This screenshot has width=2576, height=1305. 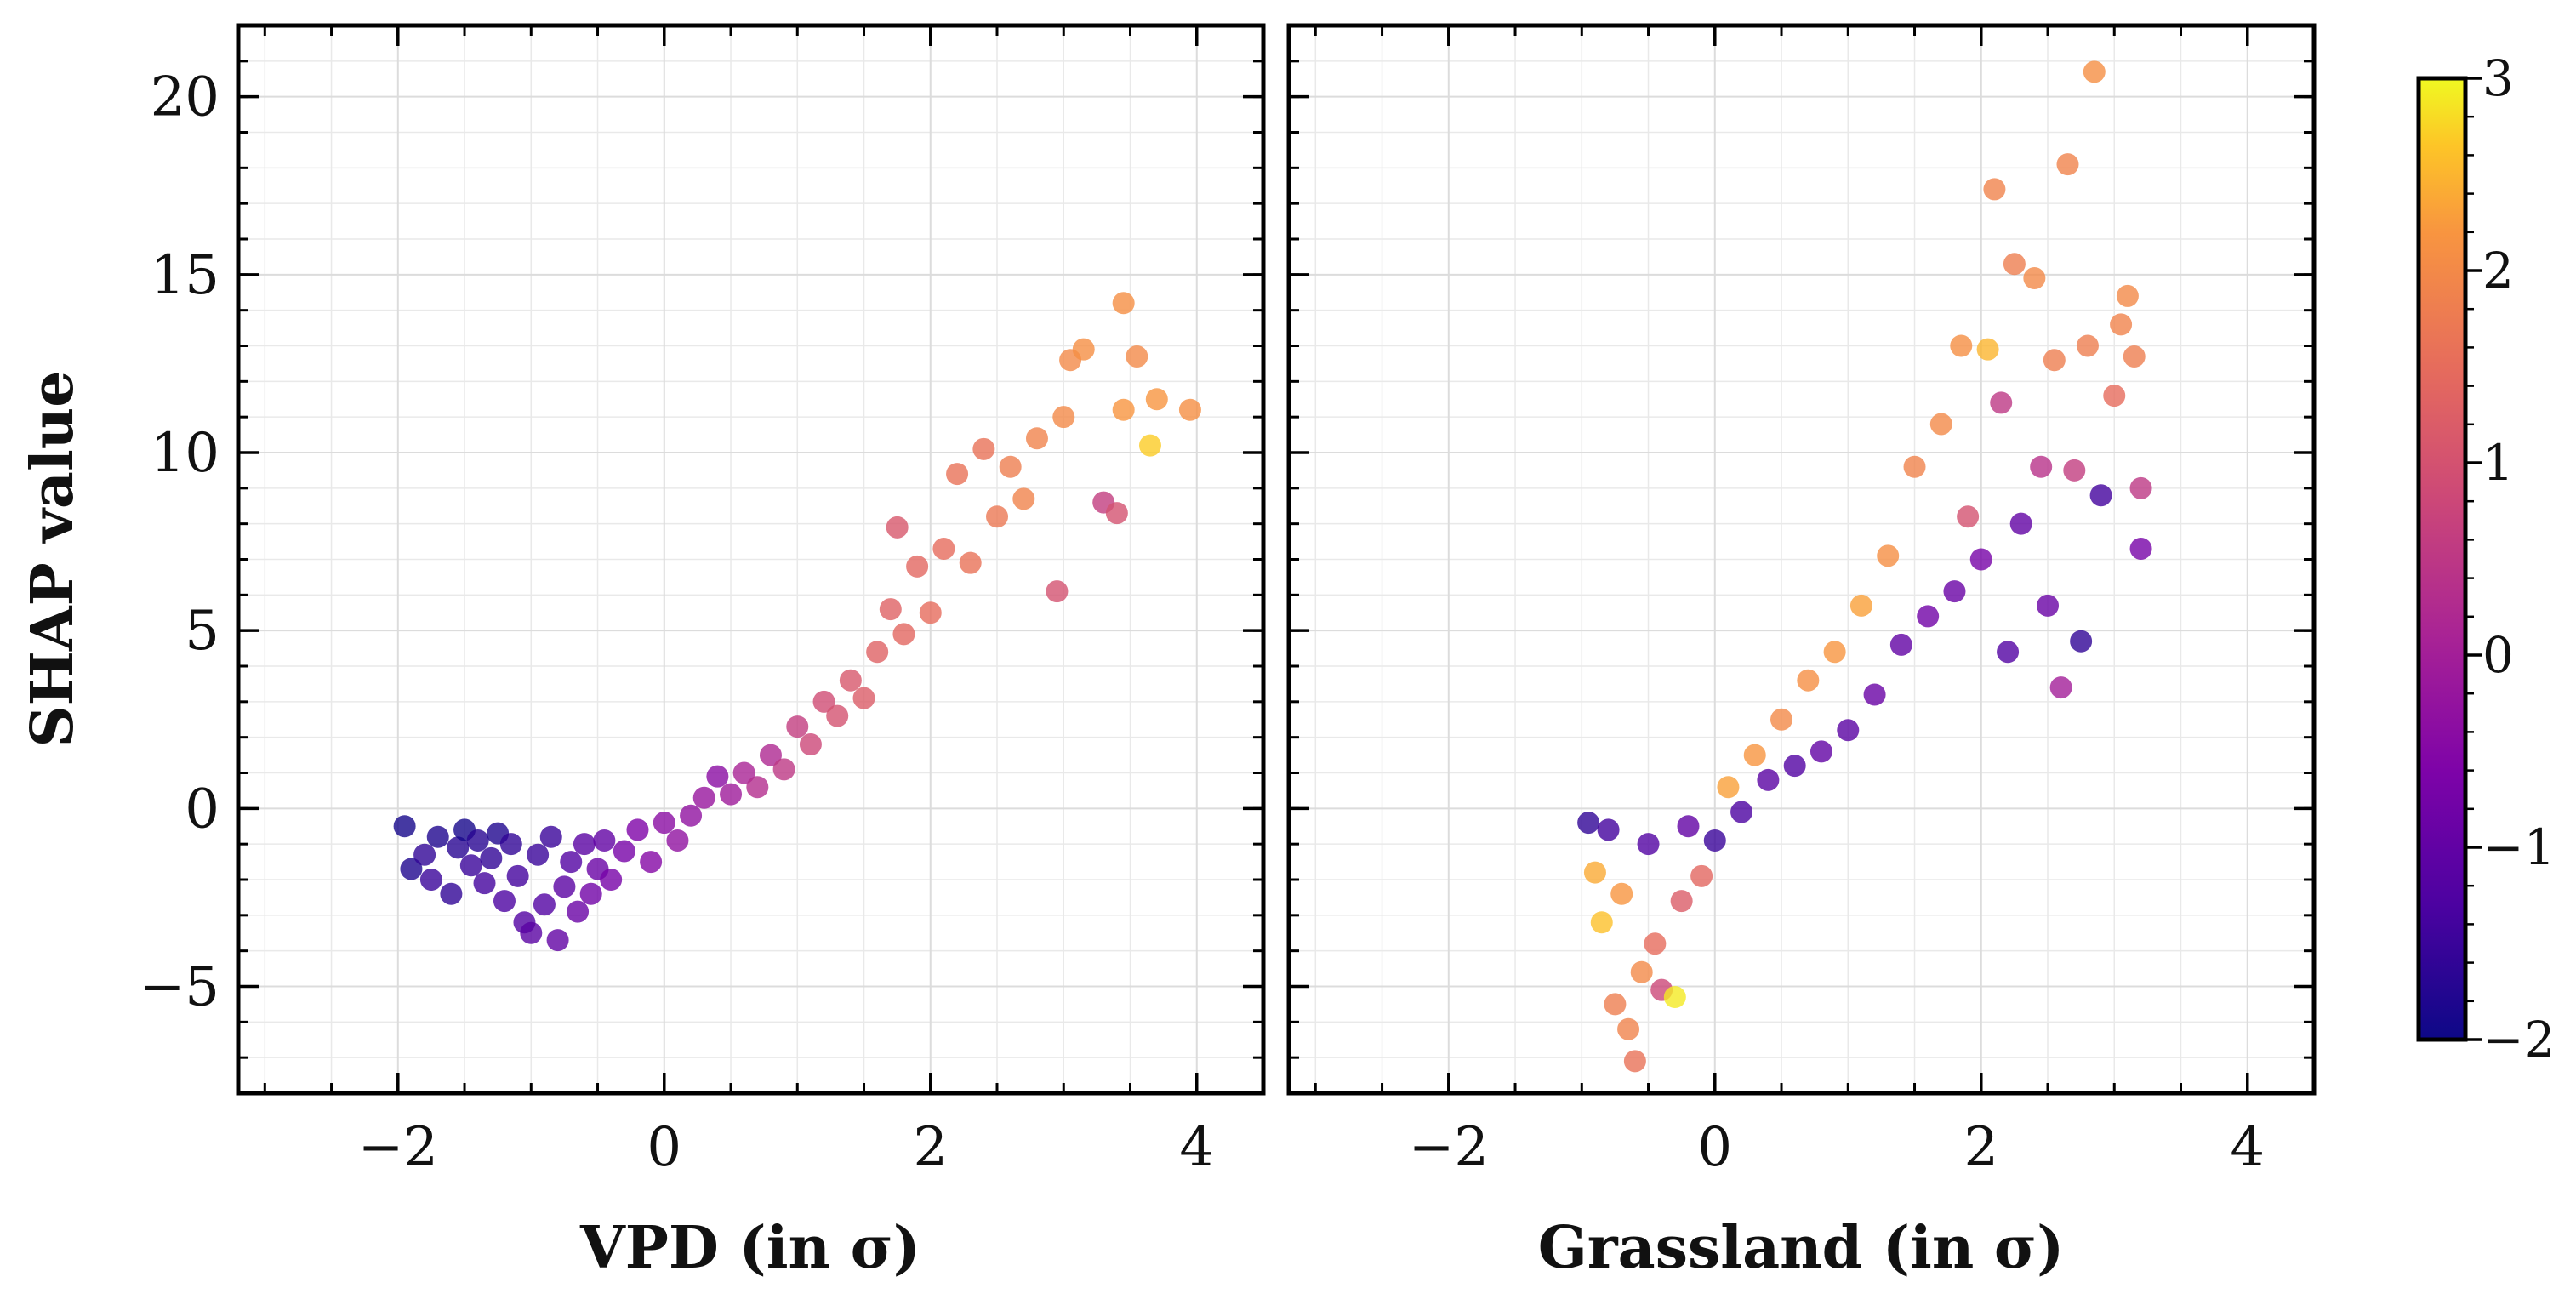 What do you see at coordinates (2498, 463) in the screenshot?
I see `colorbar-tick-label: 1` at bounding box center [2498, 463].